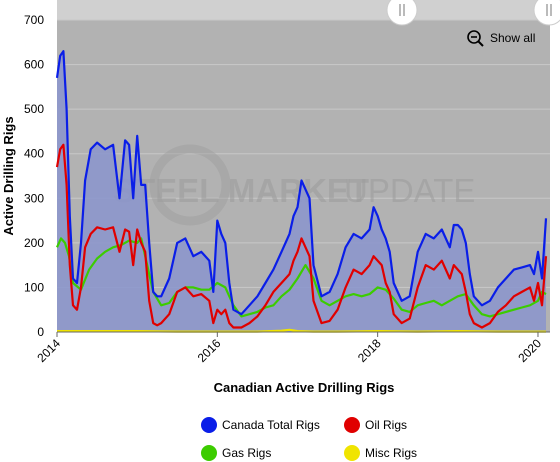 This screenshot has width=560, height=462. Describe the element at coordinates (352, 425) in the screenshot. I see `legend-marker-oil-rigs` at that location.